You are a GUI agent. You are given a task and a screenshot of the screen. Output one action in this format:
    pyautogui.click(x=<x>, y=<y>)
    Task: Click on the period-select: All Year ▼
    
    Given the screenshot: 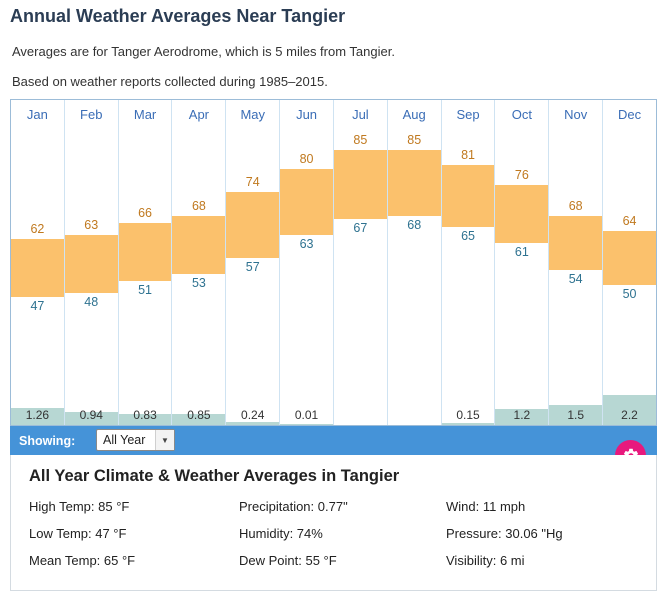 What is the action you would take?
    pyautogui.click(x=135, y=440)
    